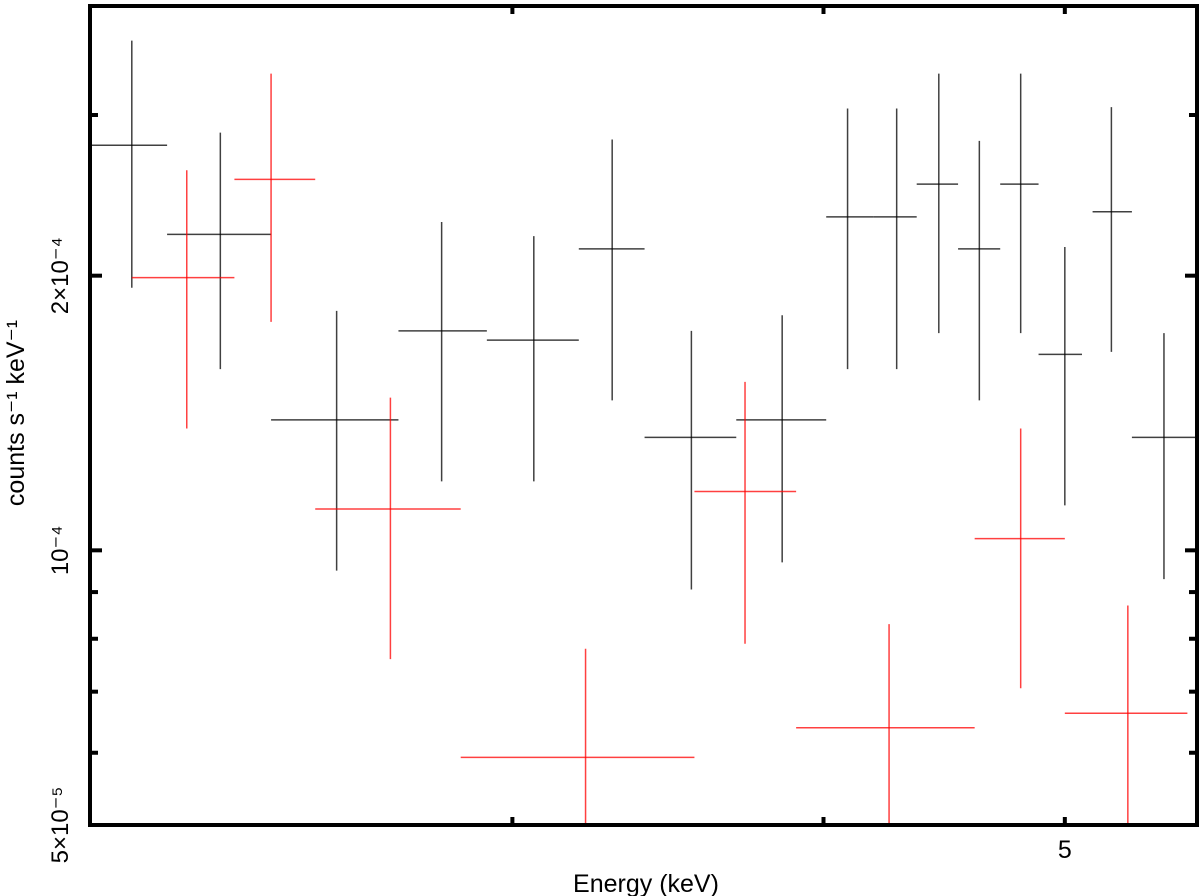 The image size is (1200, 896). What do you see at coordinates (60, 275) in the screenshot?
I see `y-tick-label: 2×10⁻⁴` at bounding box center [60, 275].